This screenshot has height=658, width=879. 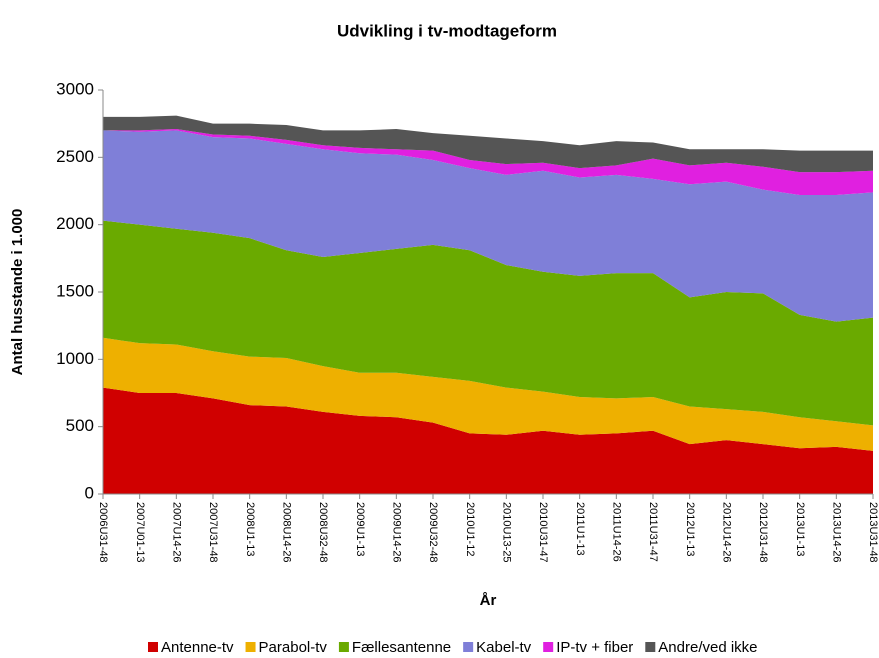 I want to click on x-tick-label: 2007U31-48, so click(x=213, y=532).